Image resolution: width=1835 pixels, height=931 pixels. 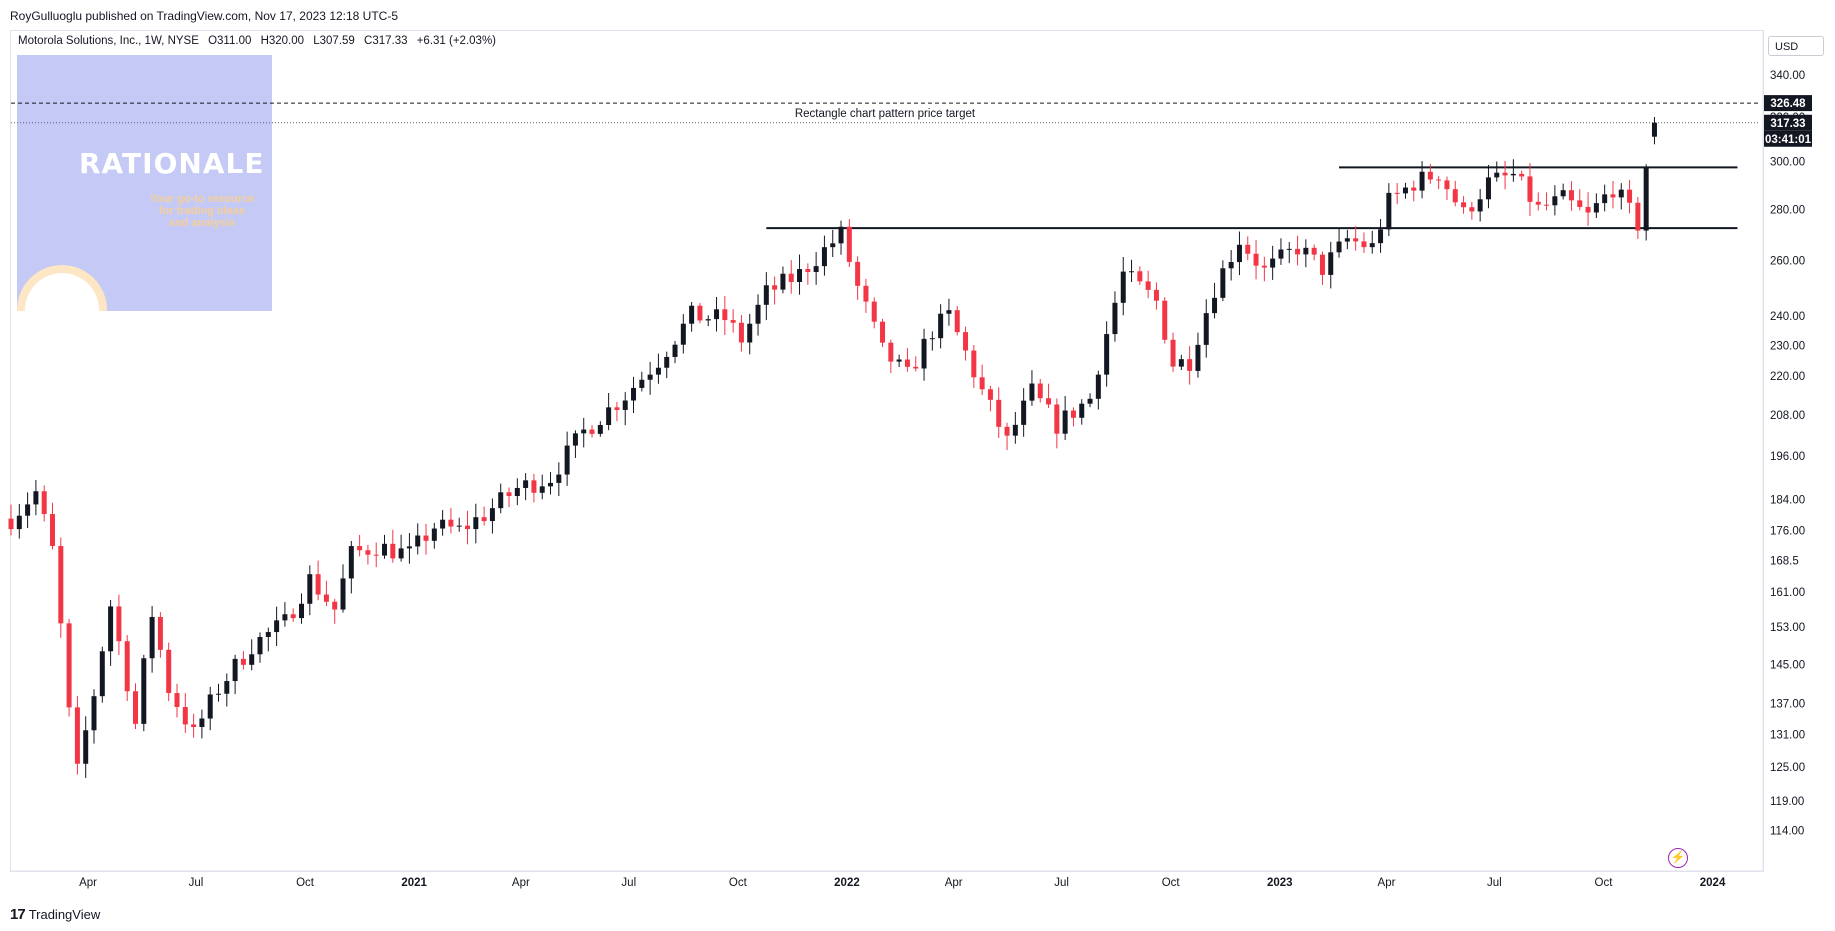 What do you see at coordinates (1678, 858) in the screenshot?
I see `lightning-icon: ⚡` at bounding box center [1678, 858].